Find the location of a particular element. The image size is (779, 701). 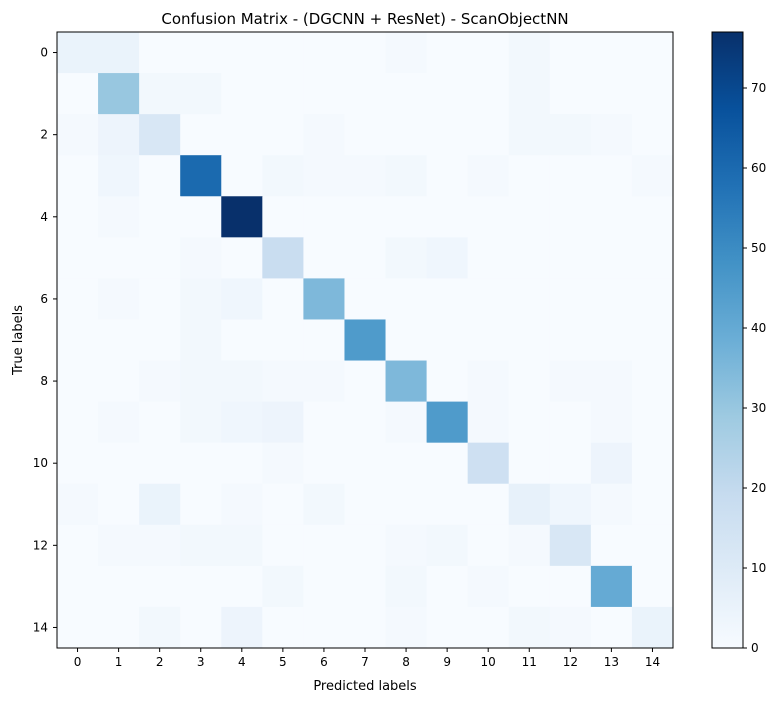

colorbar-tick-label: 60 is located at coordinates (758, 168).